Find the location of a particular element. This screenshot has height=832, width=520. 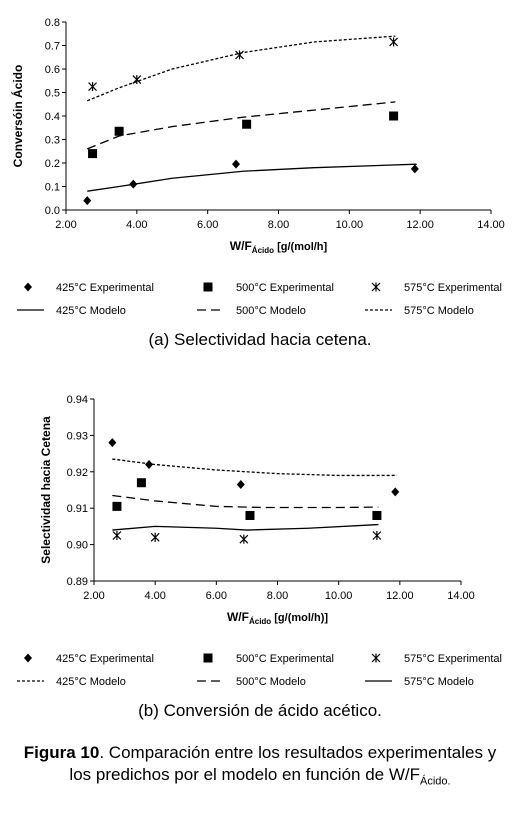

figure-subscript: Ácido. is located at coordinates (435, 781).